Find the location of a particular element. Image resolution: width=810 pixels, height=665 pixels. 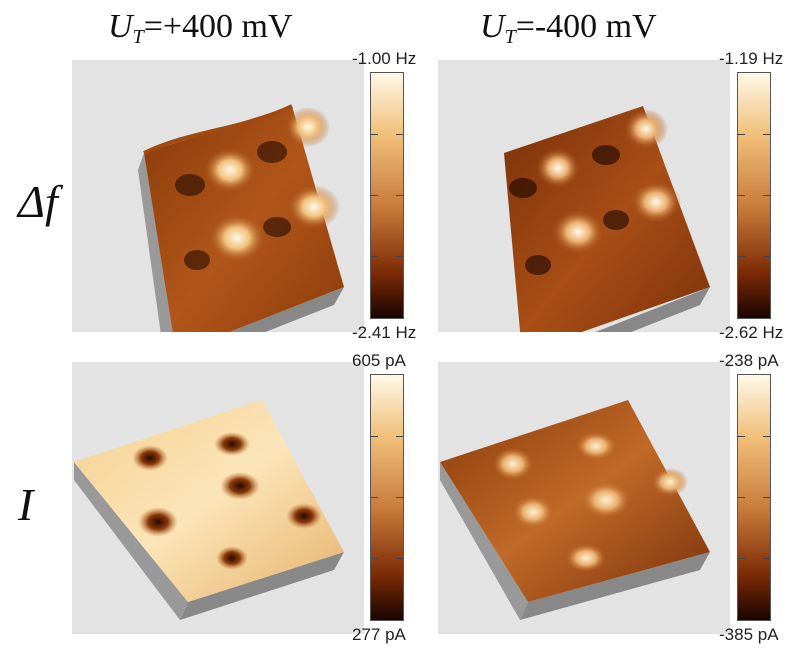

colorbar-df-positive is located at coordinates (387, 195).